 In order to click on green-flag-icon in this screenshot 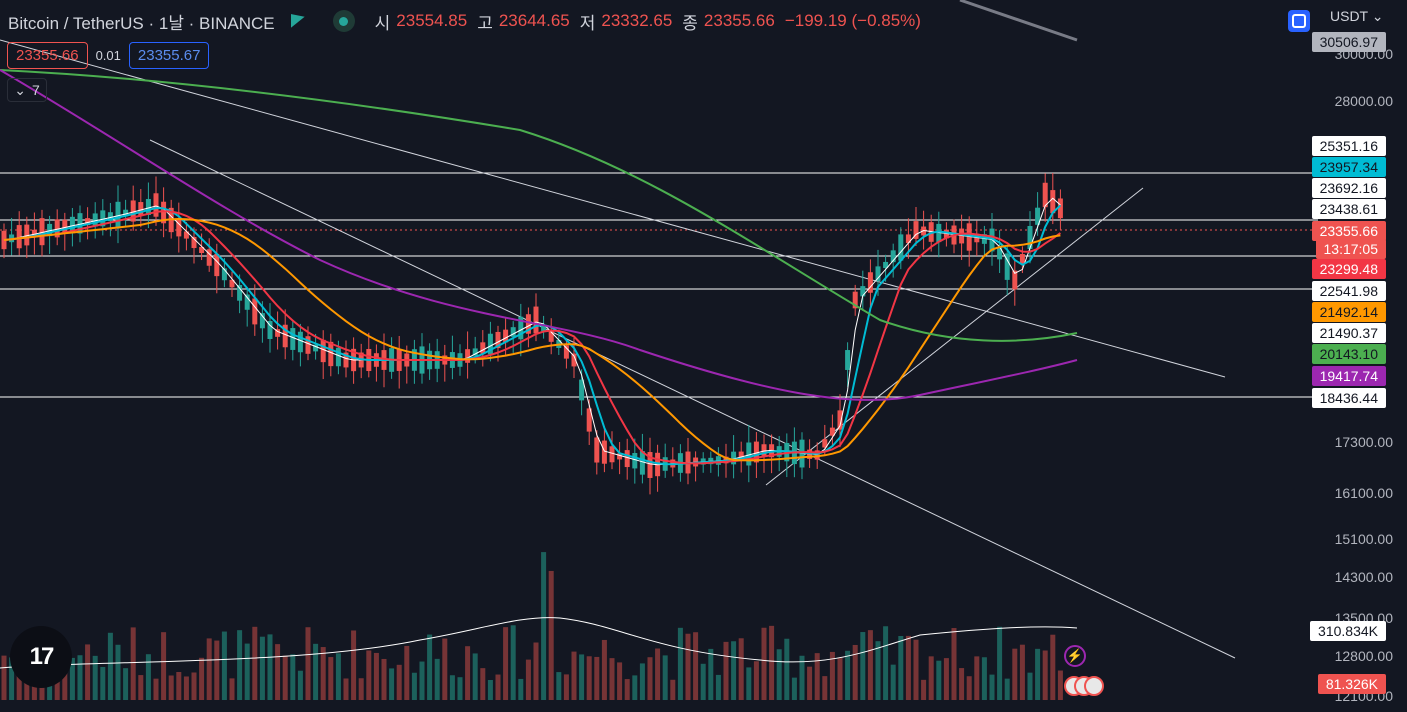, I will do `click(297, 21)`.